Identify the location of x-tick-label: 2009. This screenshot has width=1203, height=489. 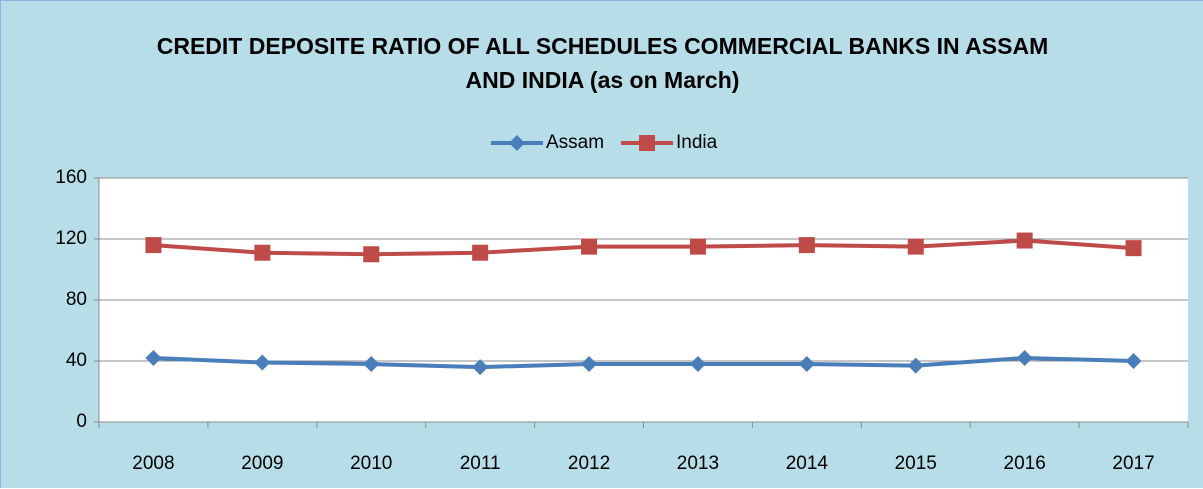
(262, 463).